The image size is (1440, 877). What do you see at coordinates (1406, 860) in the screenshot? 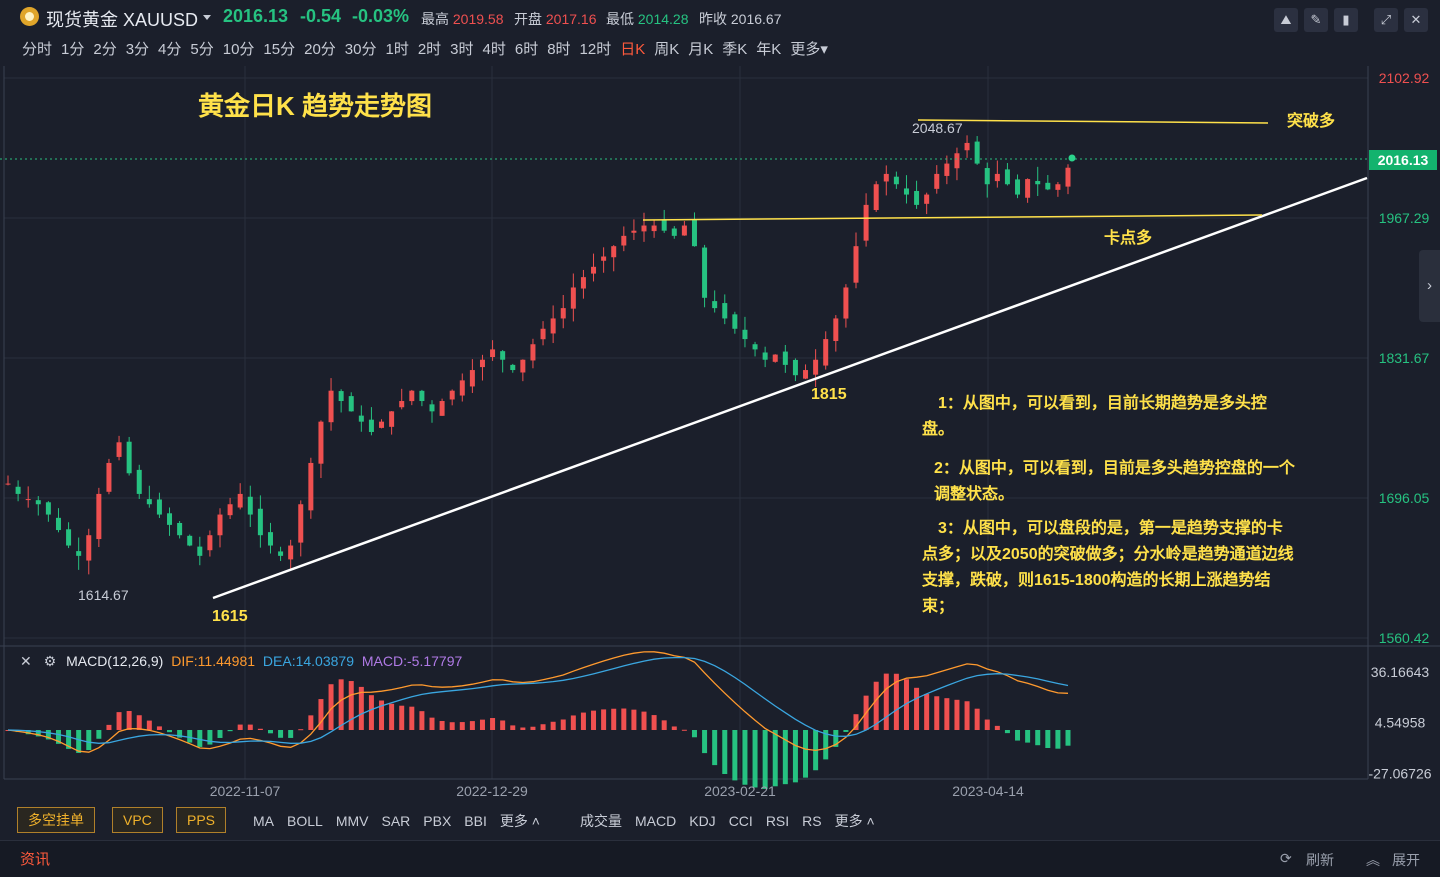
I see `expand-button: 展开` at bounding box center [1406, 860].